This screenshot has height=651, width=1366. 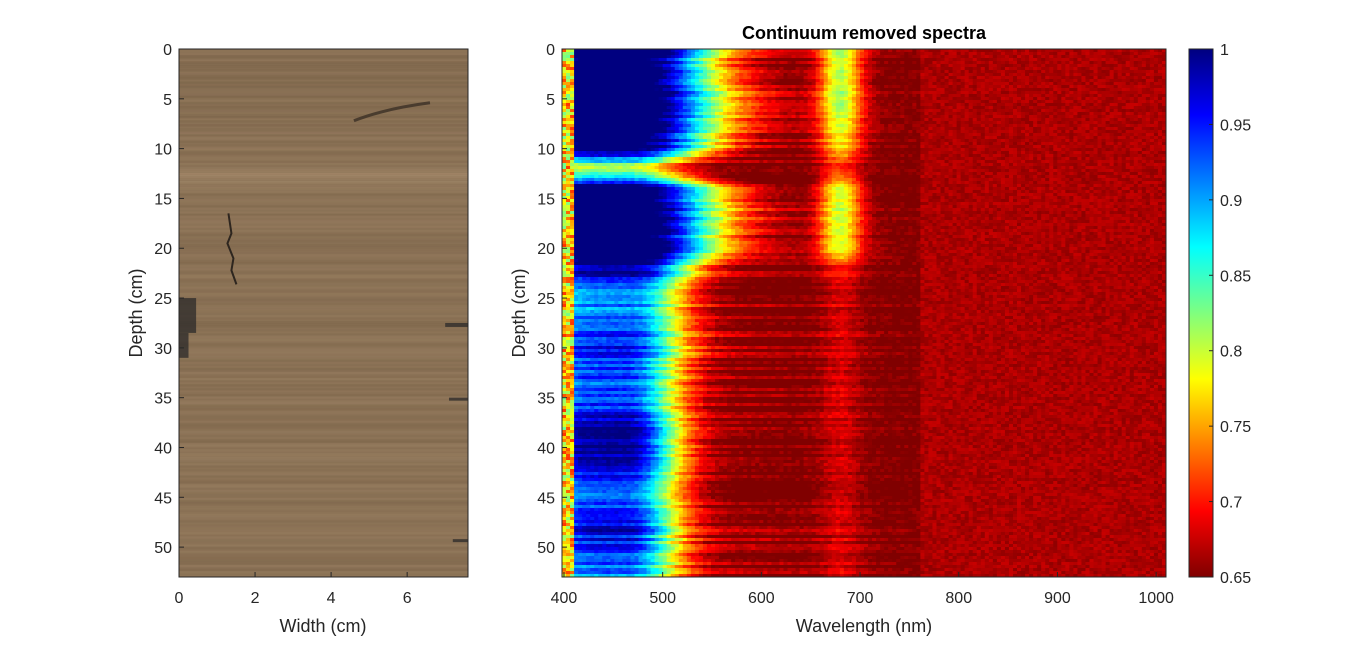 I want to click on core-photo-y-tick-label: 40, so click(x=163, y=448).